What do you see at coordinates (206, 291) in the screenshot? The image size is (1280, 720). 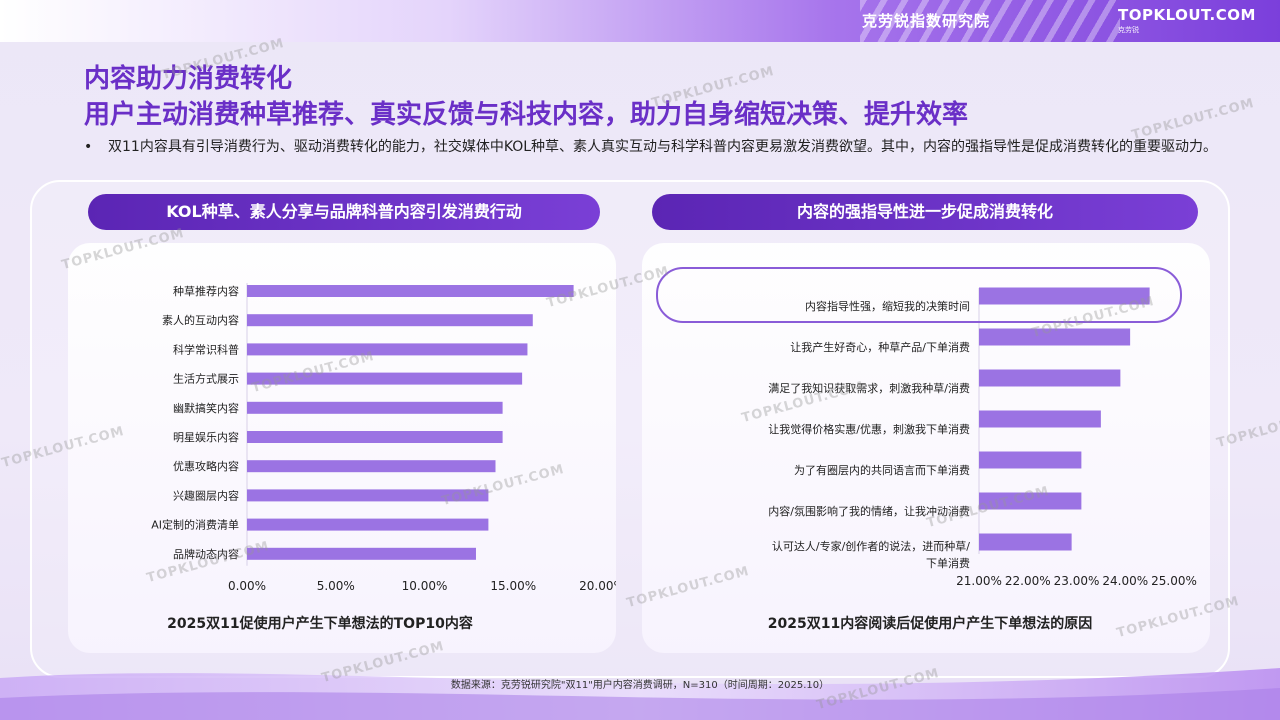 I see `category-label: 种草推荐内容` at bounding box center [206, 291].